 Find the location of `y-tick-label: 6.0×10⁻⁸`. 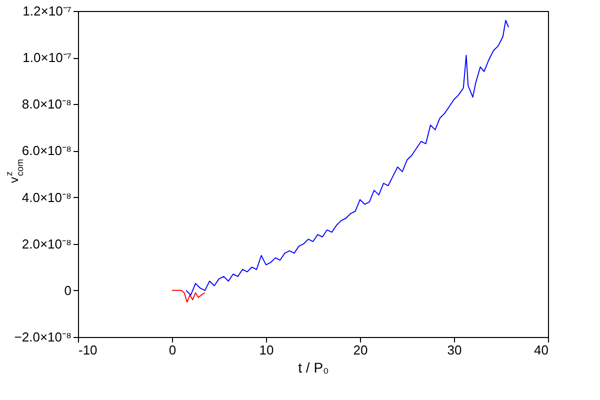

y-tick-label: 6.0×10⁻⁸ is located at coordinates (47, 150).